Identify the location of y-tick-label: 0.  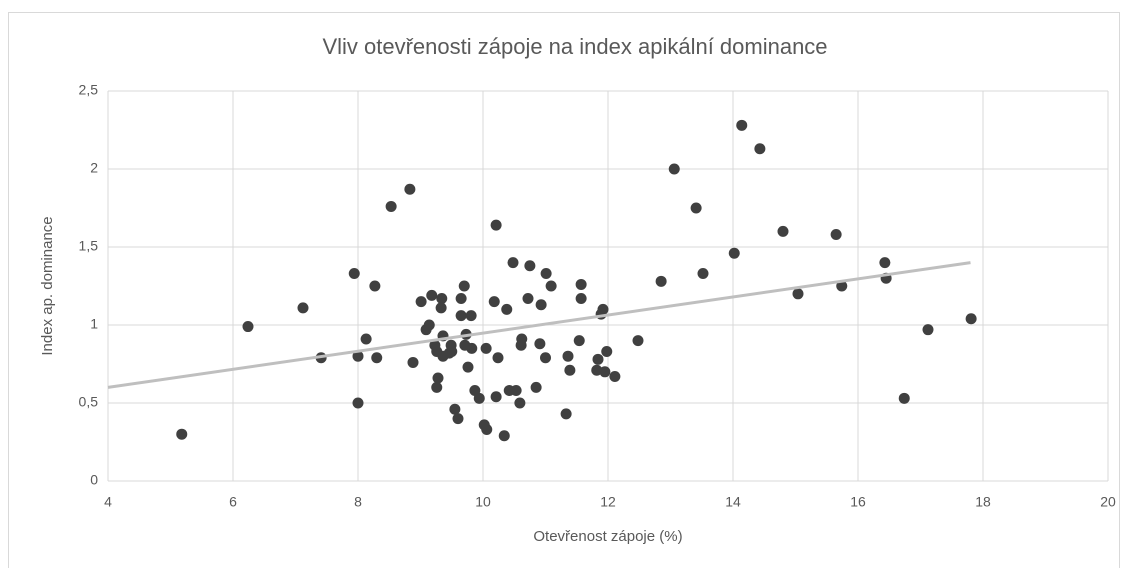
(94, 480).